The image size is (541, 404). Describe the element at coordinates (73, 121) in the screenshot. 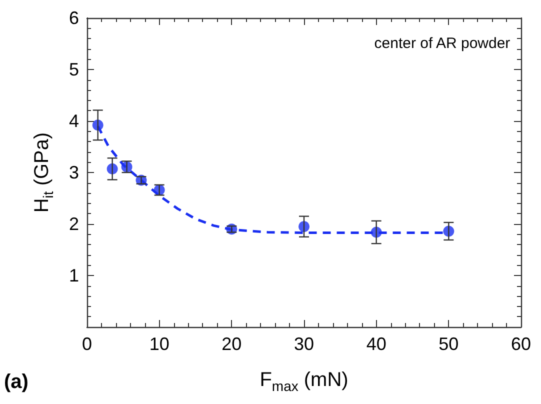

I see `y-tick-label: 4` at that location.